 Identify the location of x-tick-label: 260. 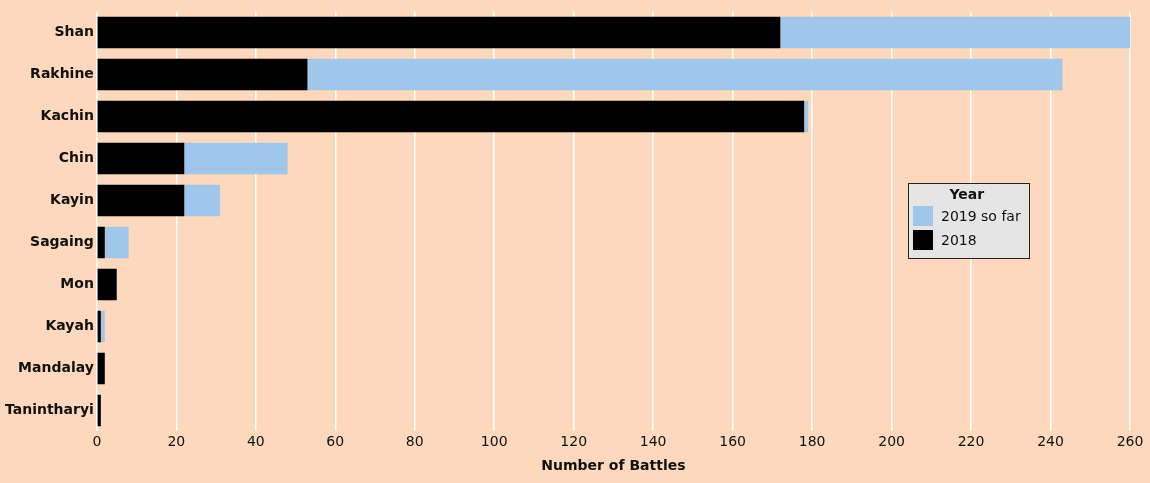
(1130, 441).